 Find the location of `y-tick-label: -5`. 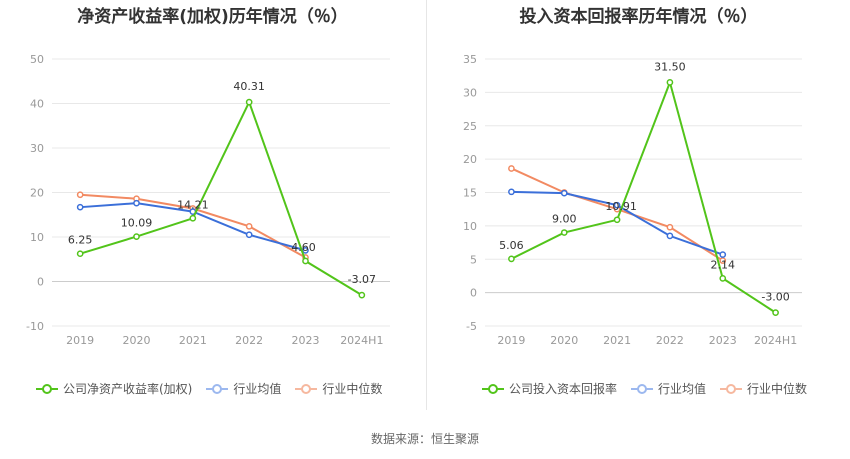

y-tick-label: -5 is located at coordinates (471, 326).